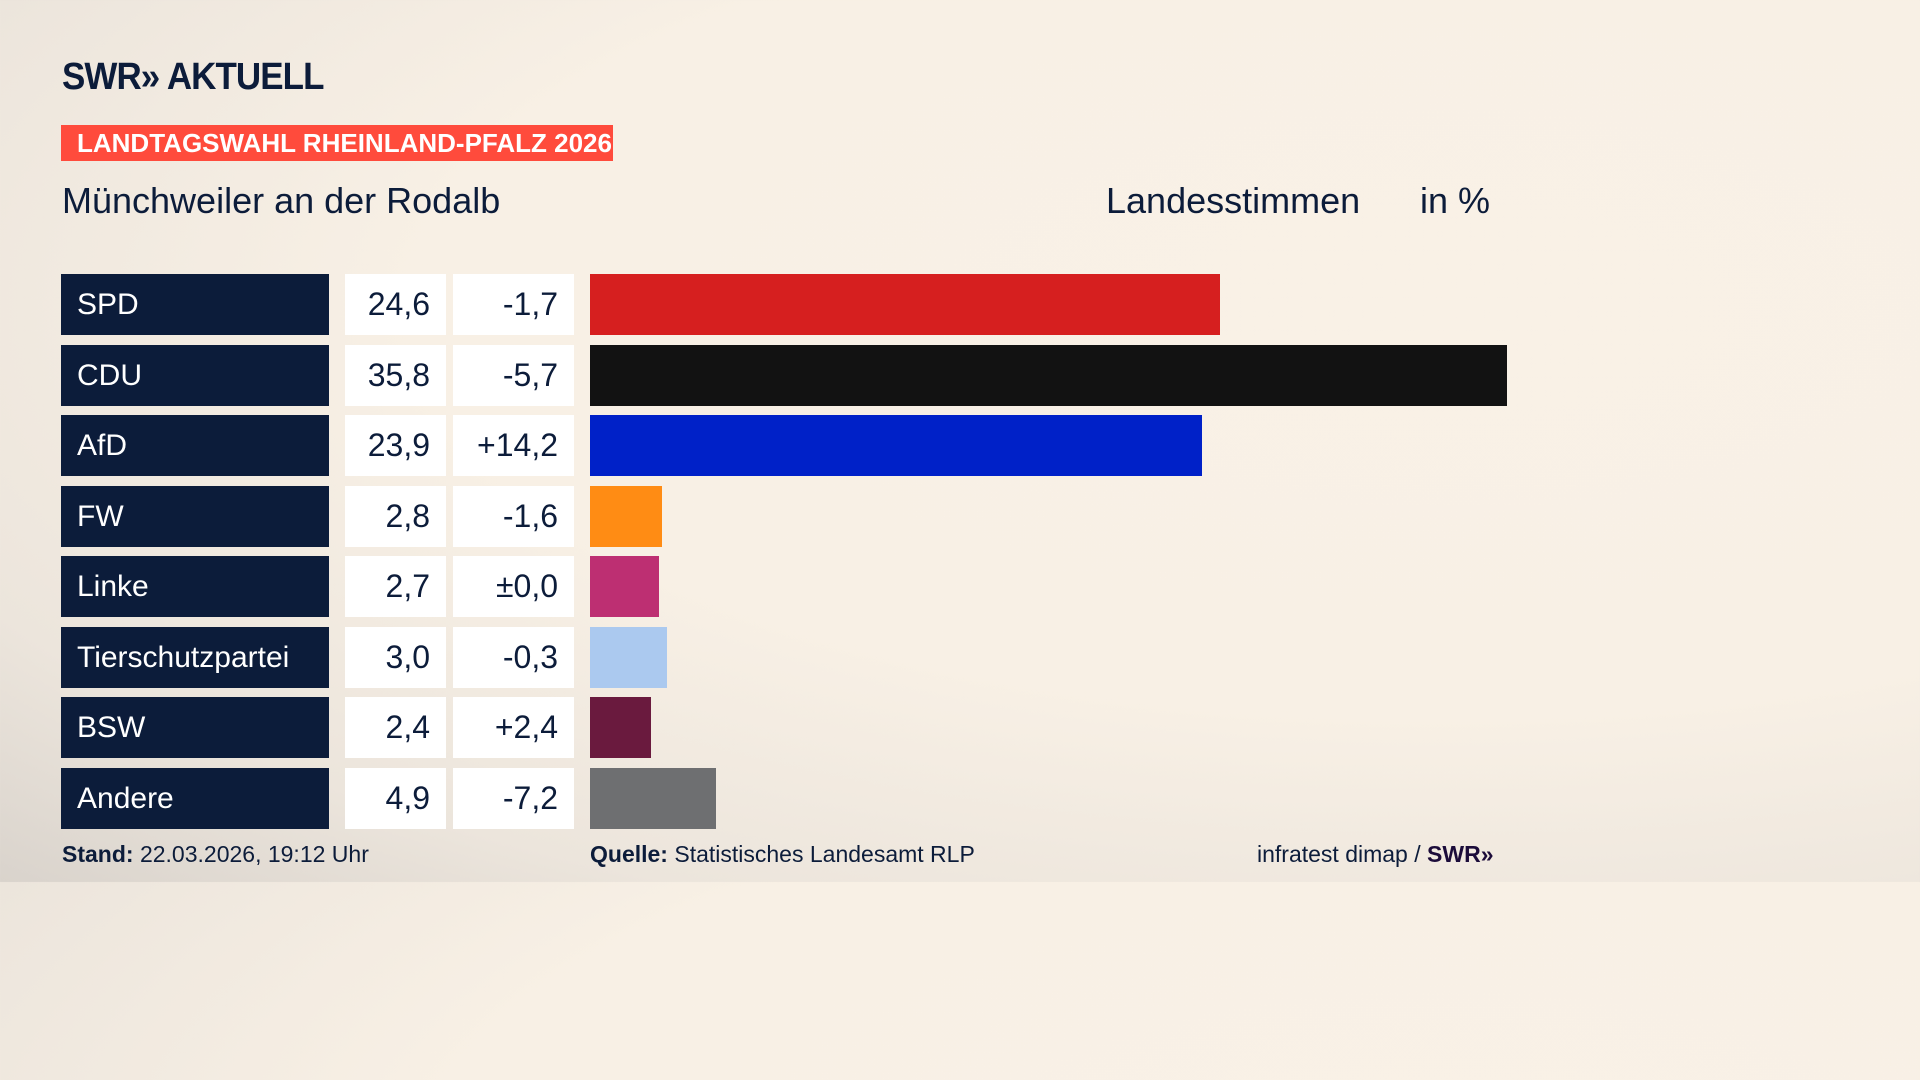 Image resolution: width=1920 pixels, height=1080 pixels. What do you see at coordinates (395, 798) in the screenshot?
I see `value-label: 4,9` at bounding box center [395, 798].